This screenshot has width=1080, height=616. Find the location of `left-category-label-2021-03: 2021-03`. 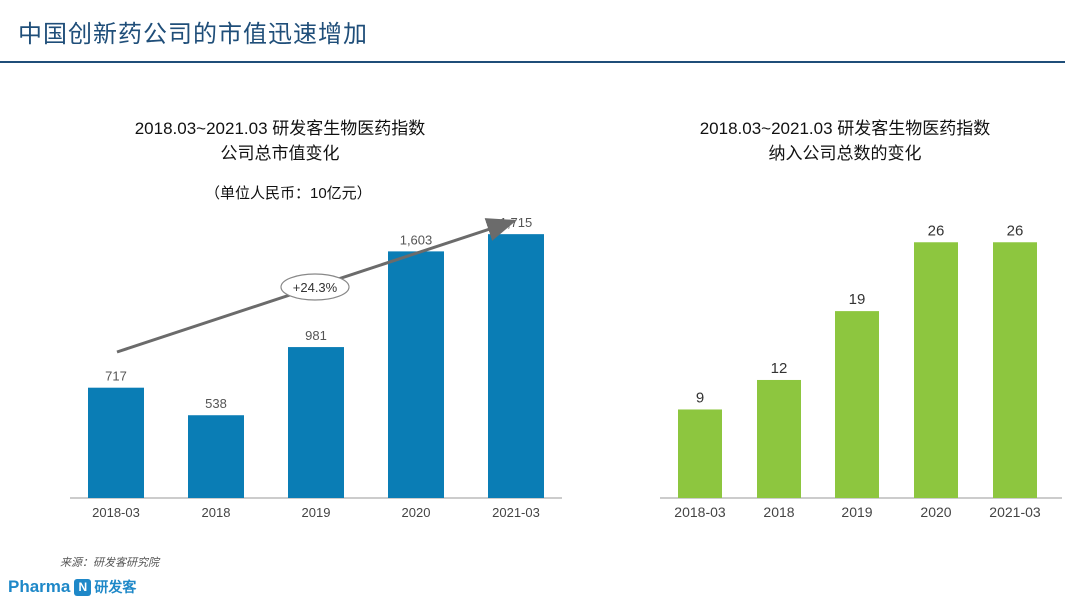

left-category-label-2021-03: 2021-03 is located at coordinates (516, 512).